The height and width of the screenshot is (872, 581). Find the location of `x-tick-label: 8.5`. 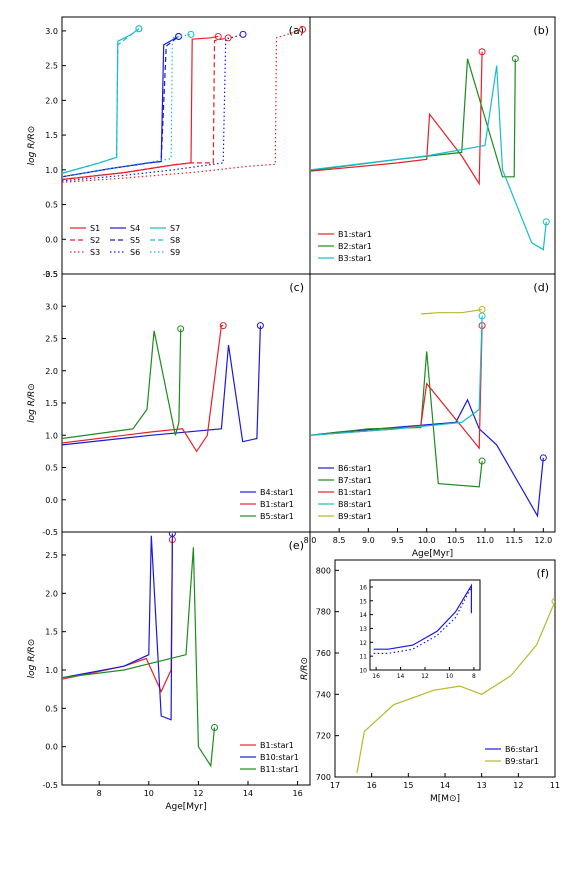

x-tick-label: 8.5 is located at coordinates (339, 540).